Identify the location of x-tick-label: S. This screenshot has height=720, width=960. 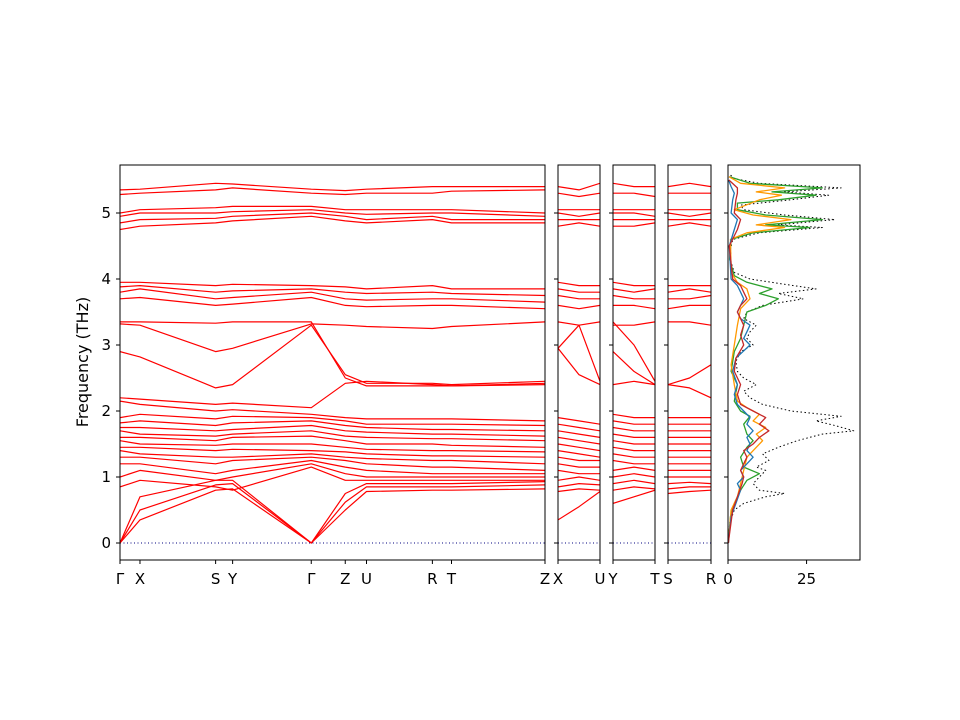
(216, 579).